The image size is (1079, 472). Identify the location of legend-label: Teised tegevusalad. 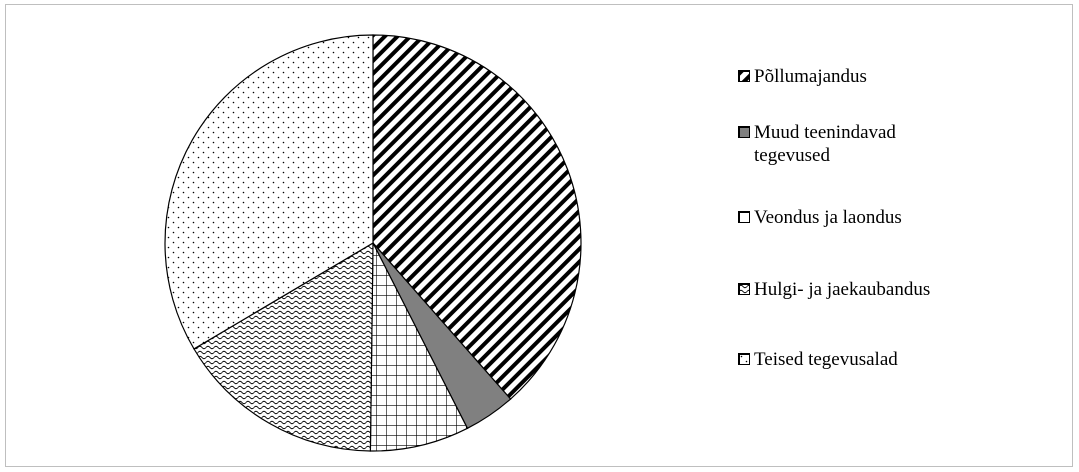
(826, 359).